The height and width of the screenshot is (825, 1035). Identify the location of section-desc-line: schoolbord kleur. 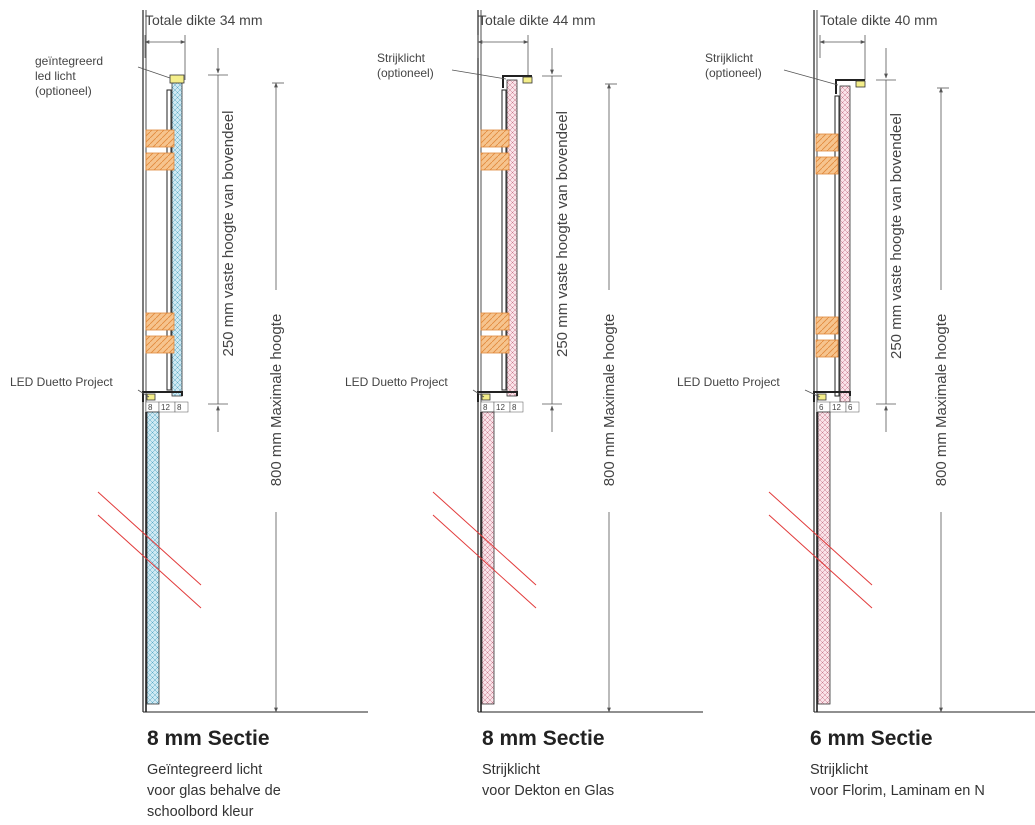
(200, 812).